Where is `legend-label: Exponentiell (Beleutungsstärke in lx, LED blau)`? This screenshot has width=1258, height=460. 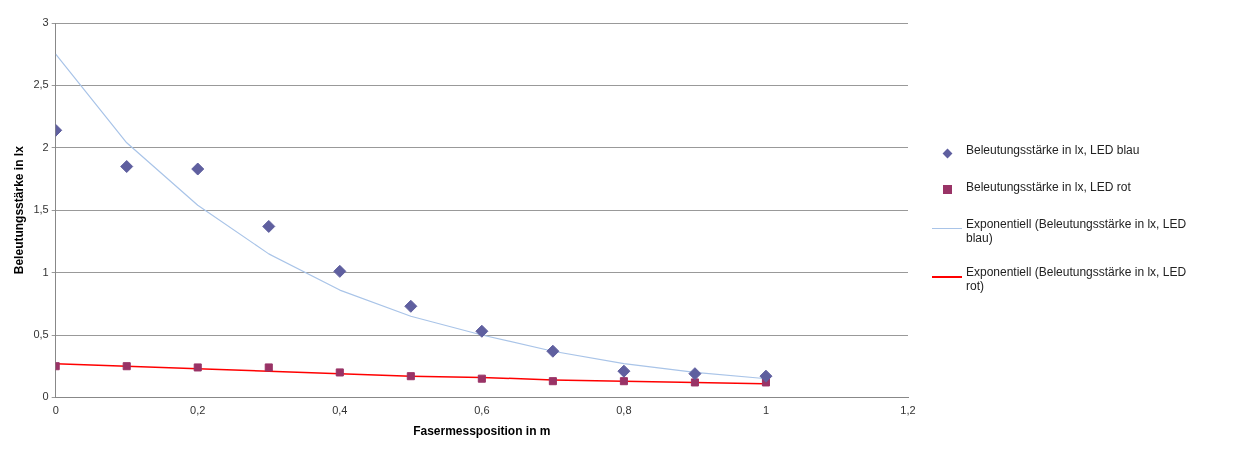
legend-label: Exponentiell (Beleutungsstärke in lx, LED blau) is located at coordinates (1077, 231).